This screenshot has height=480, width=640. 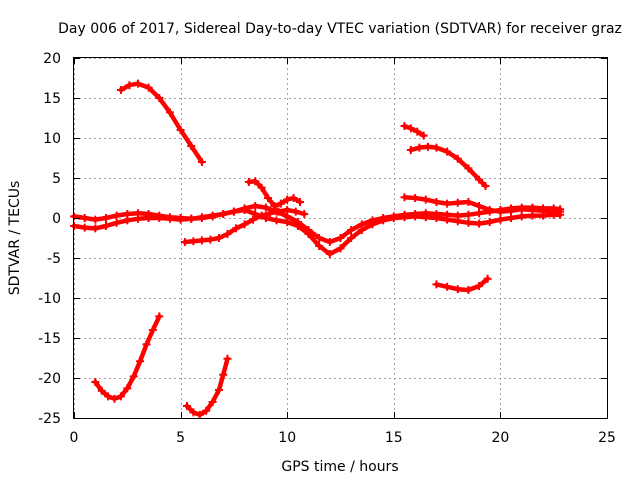 What do you see at coordinates (500, 438) in the screenshot?
I see `x-tick-label: 20` at bounding box center [500, 438].